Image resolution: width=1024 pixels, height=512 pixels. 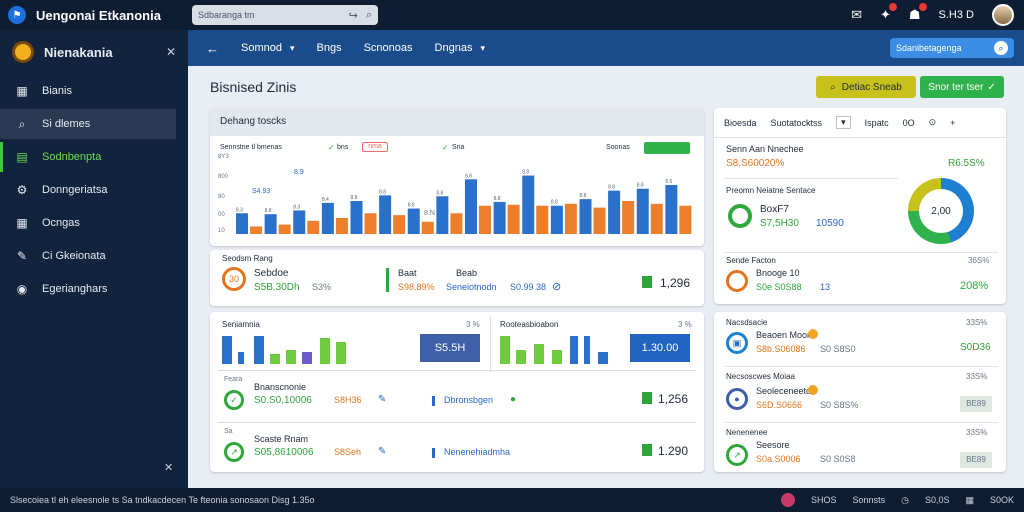 What do you see at coordinates (322, 287) in the screenshot?
I see `summary-muted: S3%` at bounding box center [322, 287].